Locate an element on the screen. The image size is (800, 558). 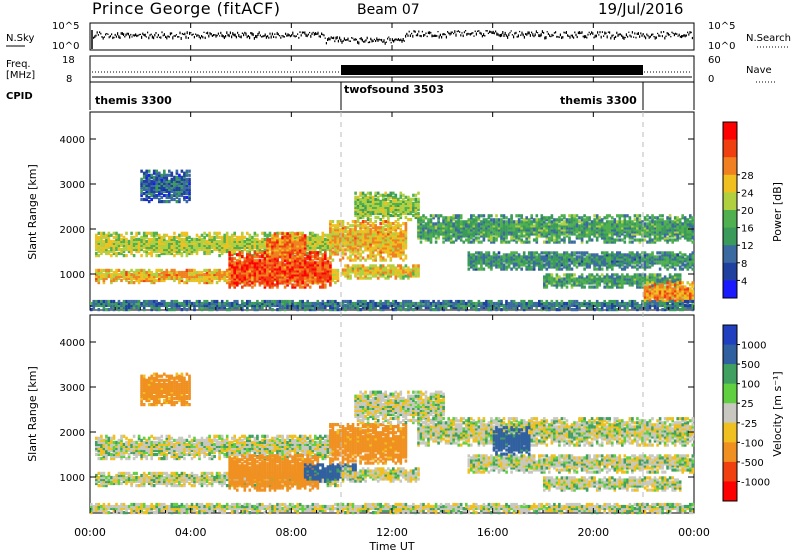
beam-title: Beam 07 is located at coordinates (388, 10).